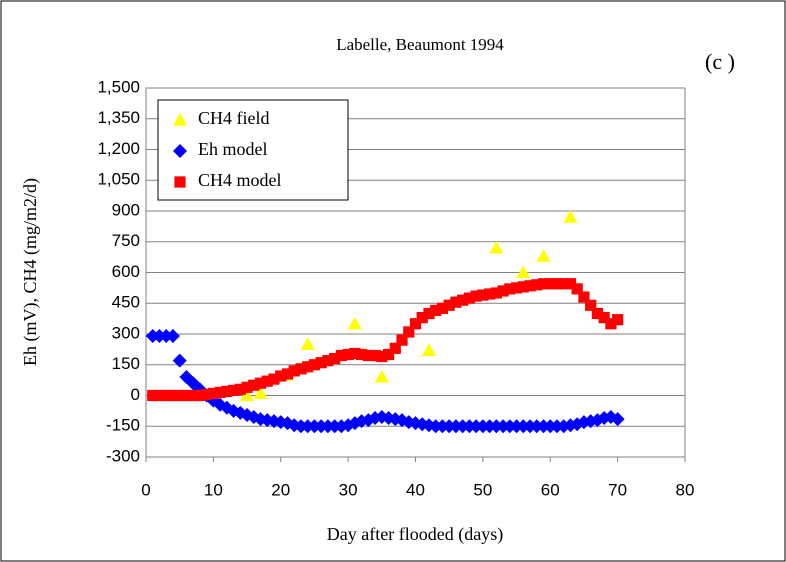 The width and height of the screenshot is (786, 562). Describe the element at coordinates (30, 272) in the screenshot. I see `y-axis-label: Eh (mV), CH4 (mg/m2/d)` at that location.